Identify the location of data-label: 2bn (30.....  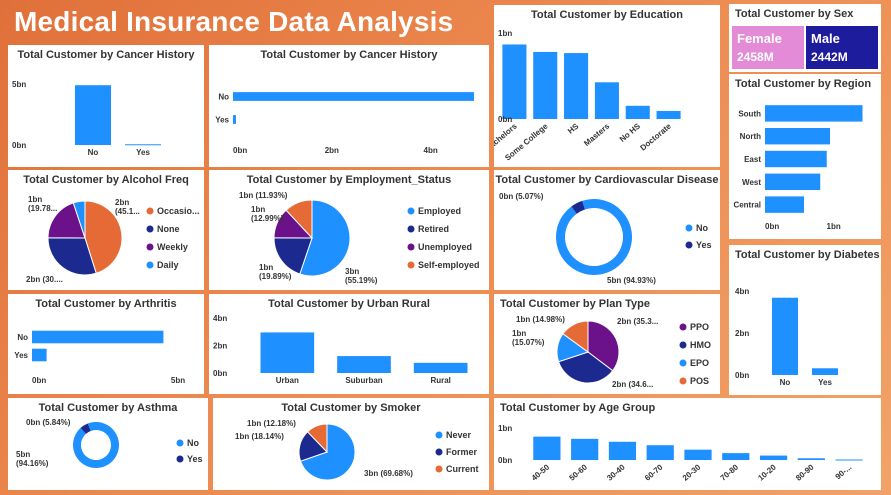
(44, 279).